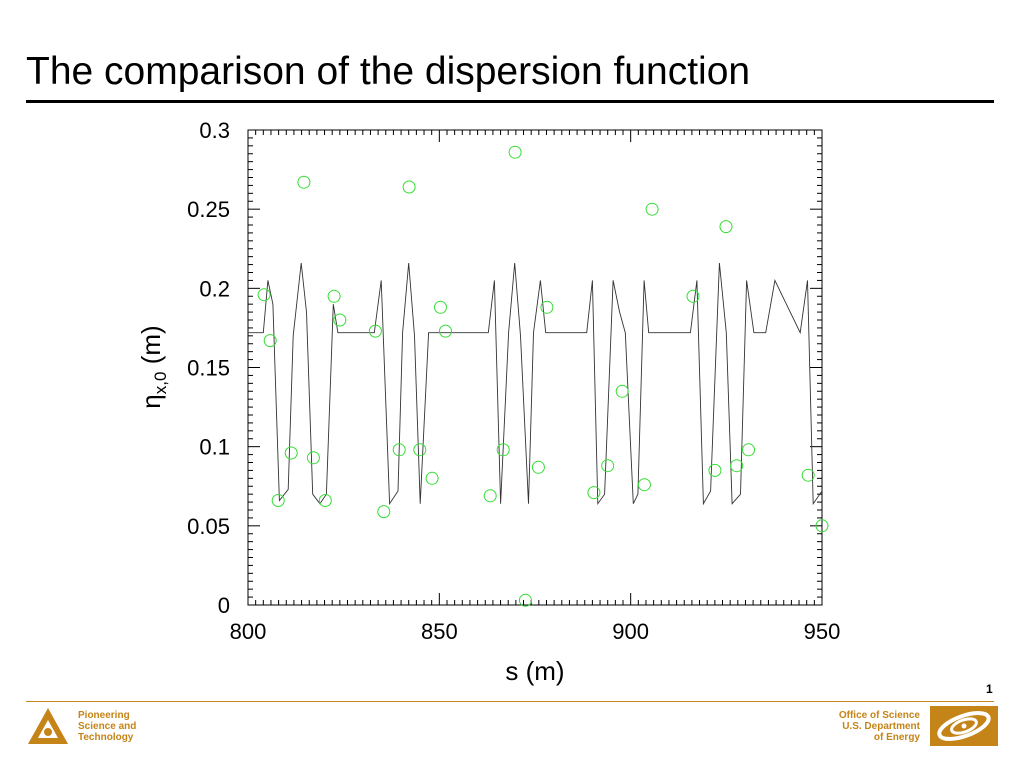 The image size is (1024, 768). I want to click on footer-office-line: Office of Science, so click(879, 715).